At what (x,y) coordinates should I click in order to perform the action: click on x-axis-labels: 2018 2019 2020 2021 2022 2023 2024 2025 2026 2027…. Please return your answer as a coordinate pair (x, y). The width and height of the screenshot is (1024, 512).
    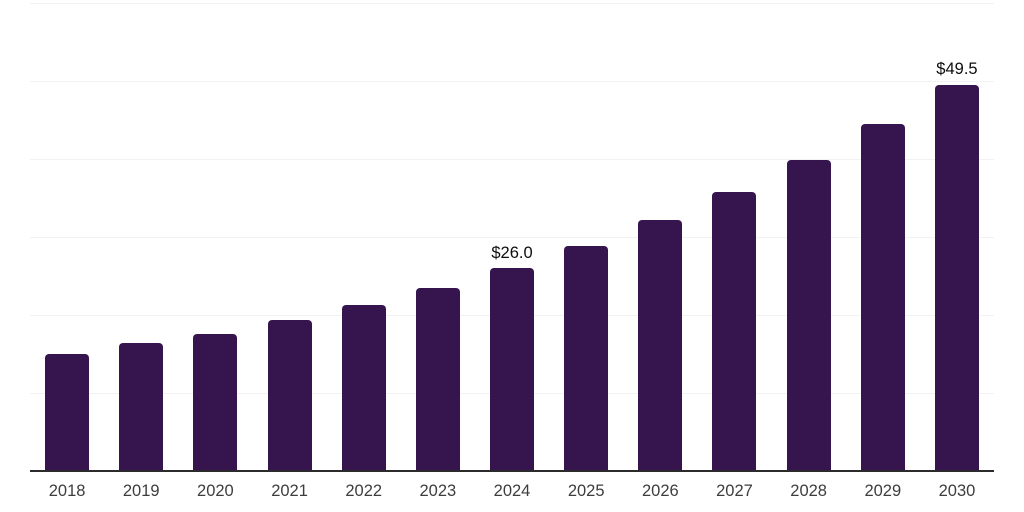
    Looking at the image, I should click on (512, 491).